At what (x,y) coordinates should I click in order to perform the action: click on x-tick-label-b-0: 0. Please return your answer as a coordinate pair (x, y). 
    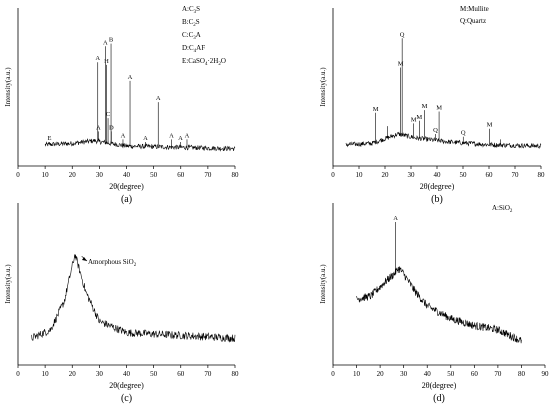
    Looking at the image, I should click on (333, 175).